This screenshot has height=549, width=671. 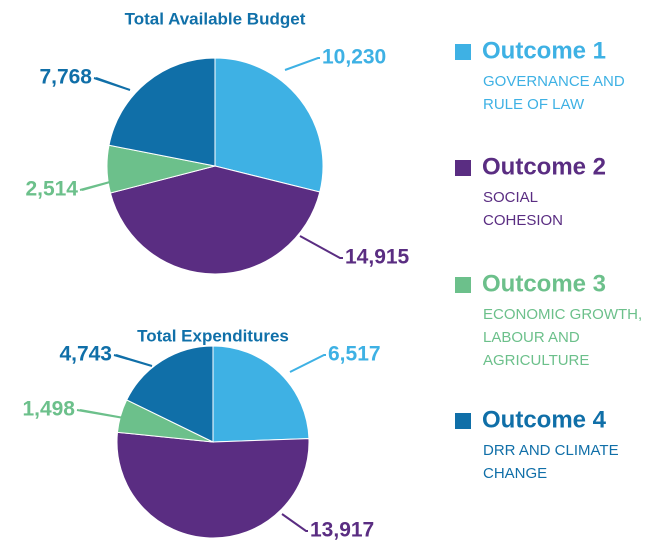 I want to click on legend-description: ECONOMIC GROWTH,, so click(x=562, y=314).